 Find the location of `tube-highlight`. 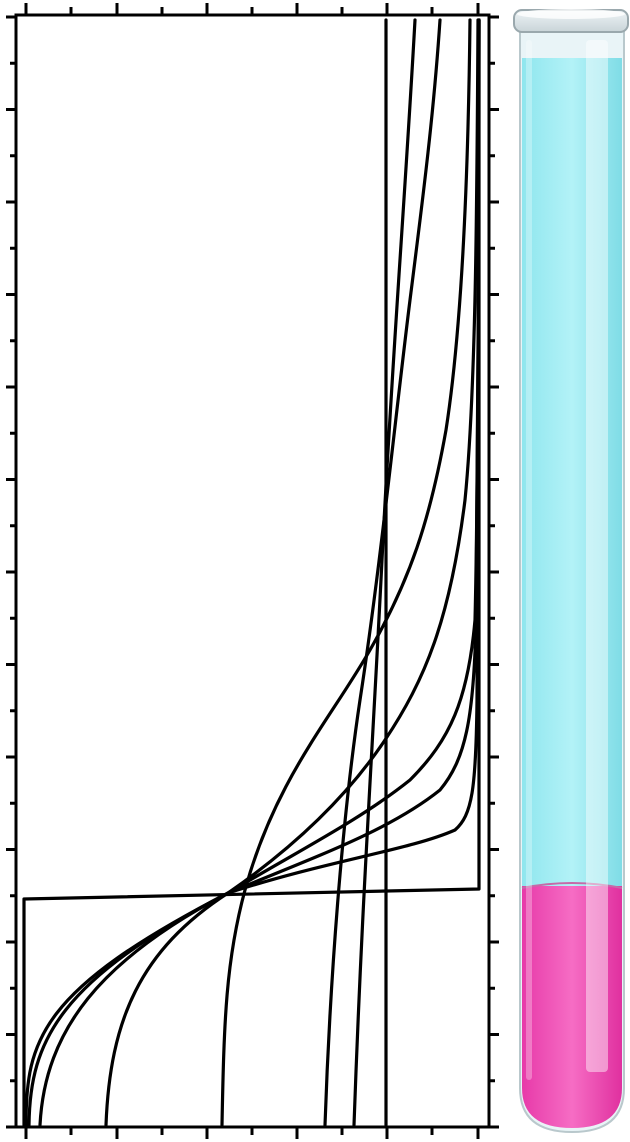

tube-highlight is located at coordinates (597, 556).